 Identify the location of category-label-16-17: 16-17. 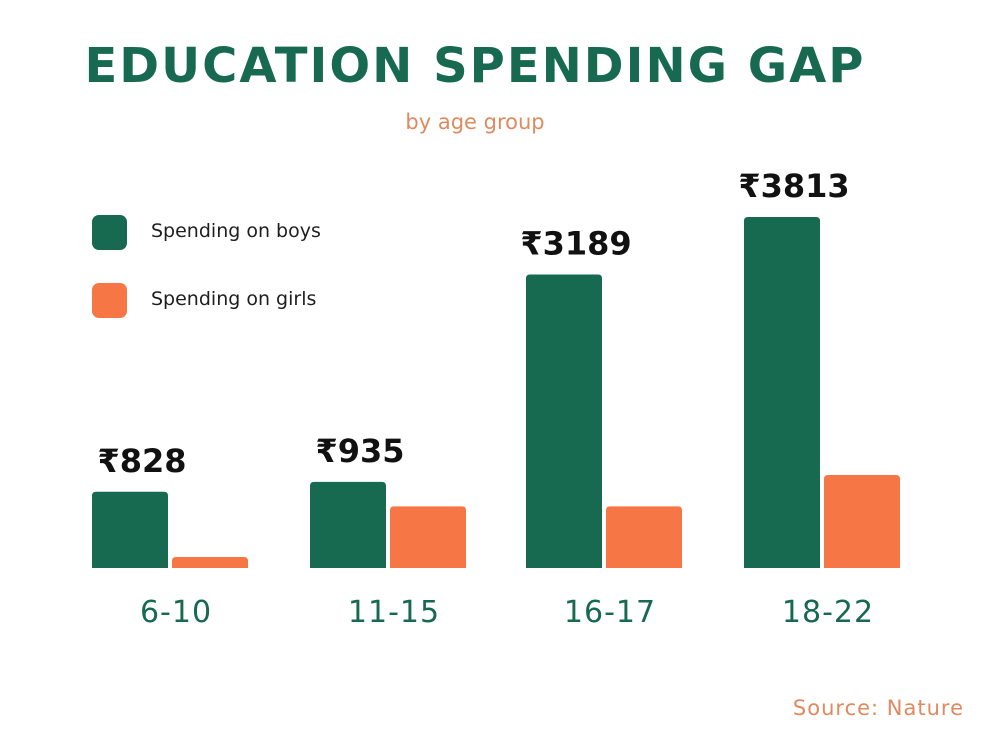
(610, 612).